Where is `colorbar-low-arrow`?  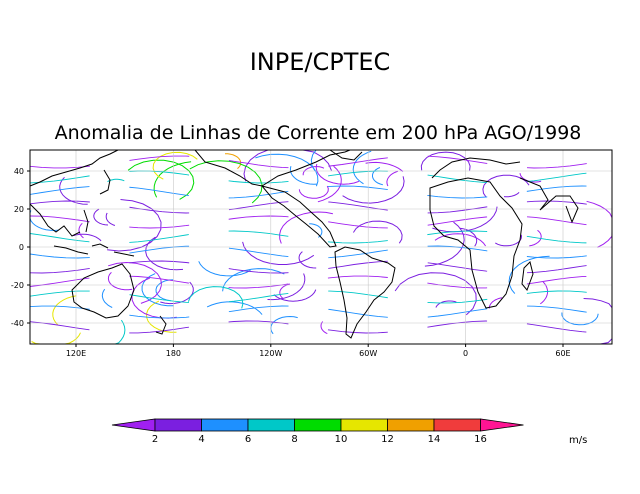 colorbar-low-arrow is located at coordinates (133, 425).